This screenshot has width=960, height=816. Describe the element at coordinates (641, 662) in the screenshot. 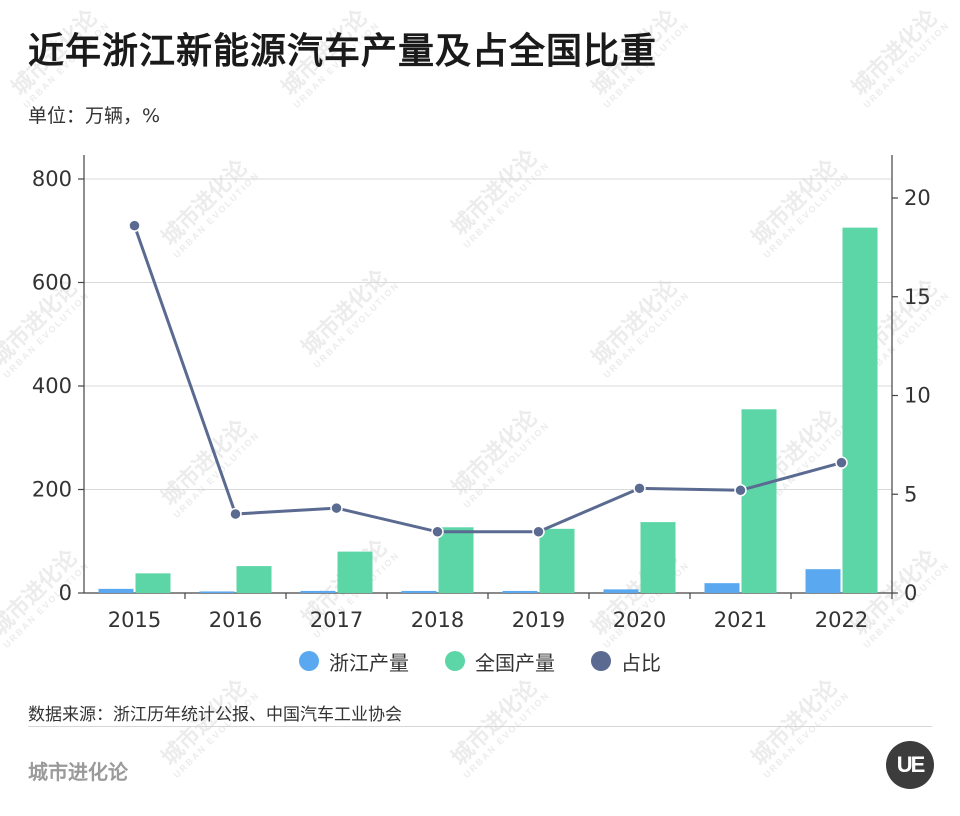

I see `legend-label-share: 占比` at that location.